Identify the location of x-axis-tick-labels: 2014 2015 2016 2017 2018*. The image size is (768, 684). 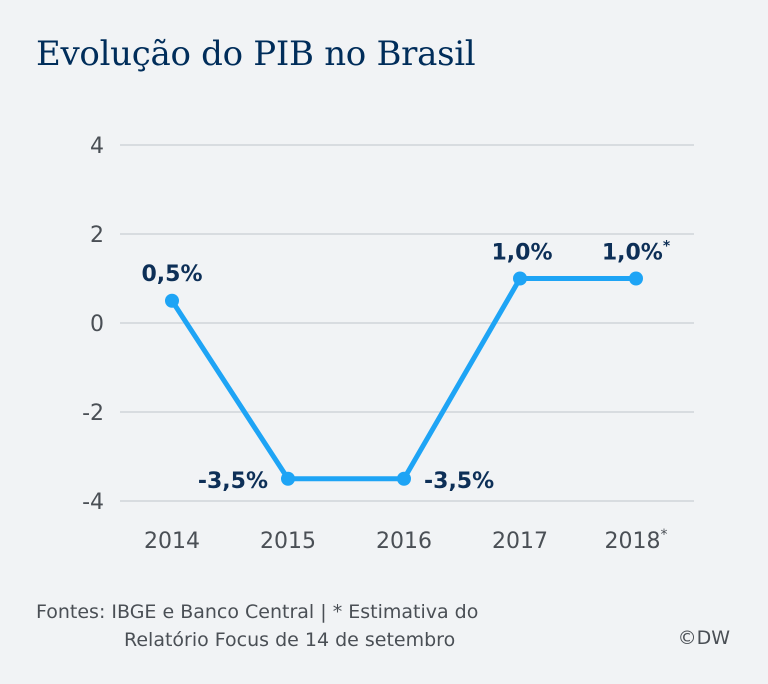
(406, 540).